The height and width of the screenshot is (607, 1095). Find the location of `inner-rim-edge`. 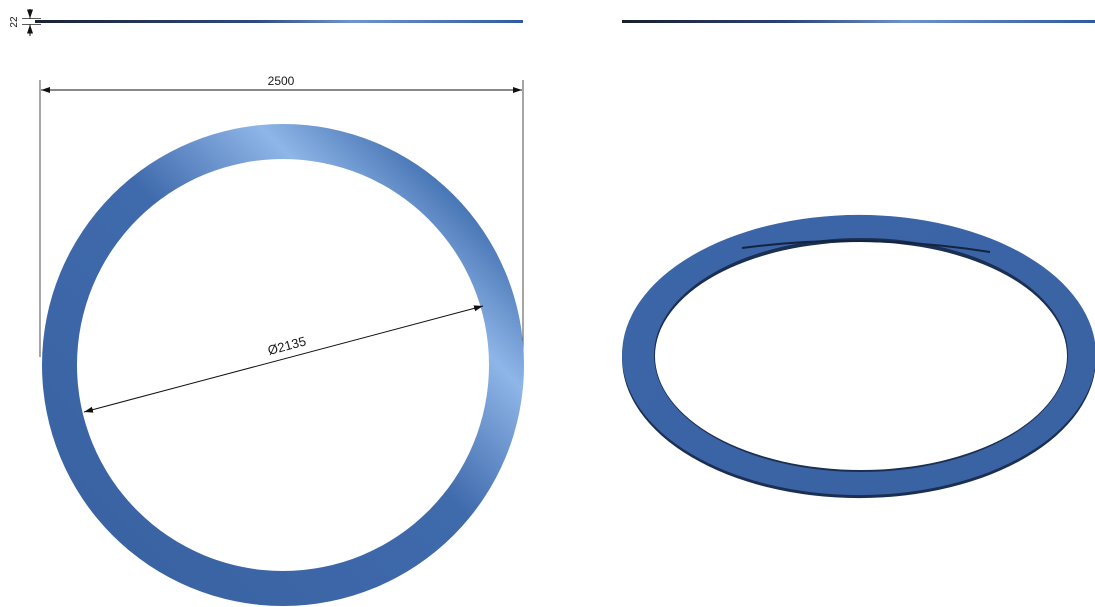

inner-rim-edge is located at coordinates (866, 246).